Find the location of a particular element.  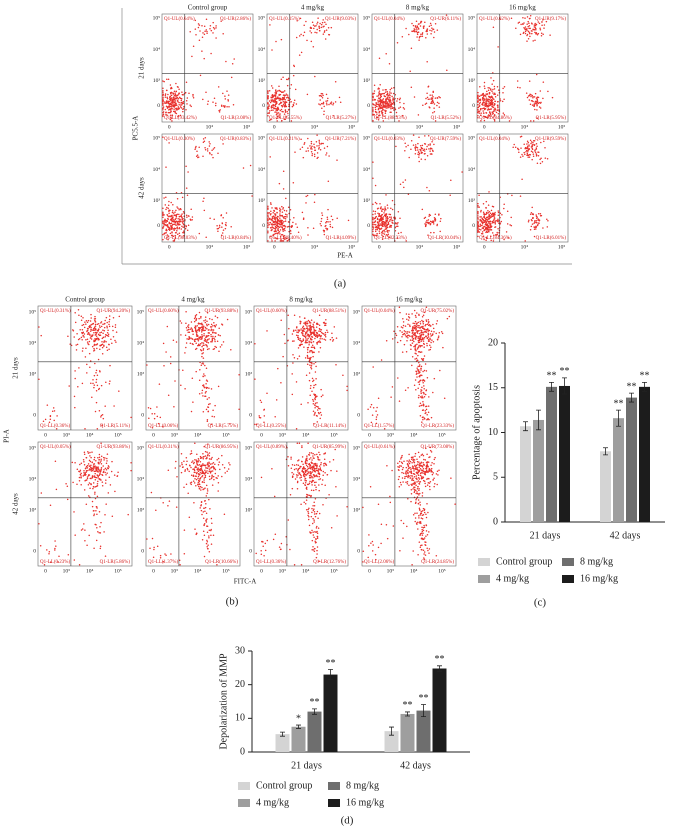

x-tick-label: 10⁴ is located at coordinates (210, 127).